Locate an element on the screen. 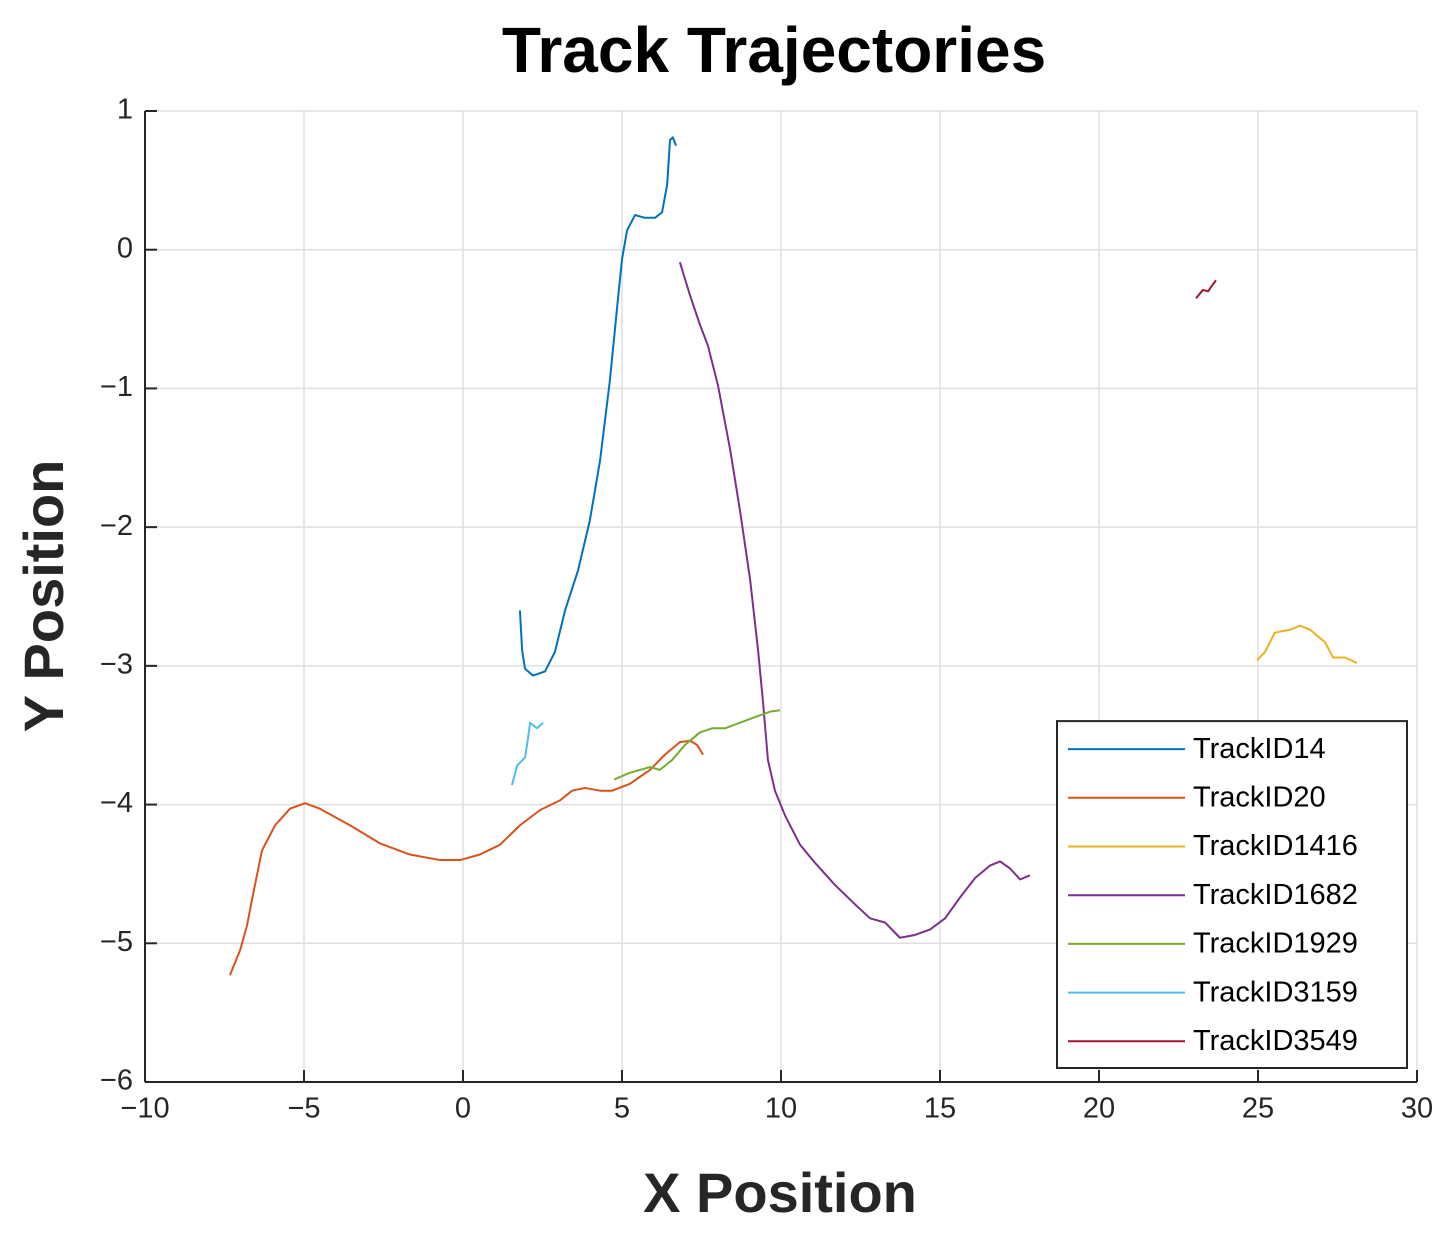 Image resolution: width=1448 pixels, height=1237 pixels. x-tick-label: −5 is located at coordinates (303, 1109).